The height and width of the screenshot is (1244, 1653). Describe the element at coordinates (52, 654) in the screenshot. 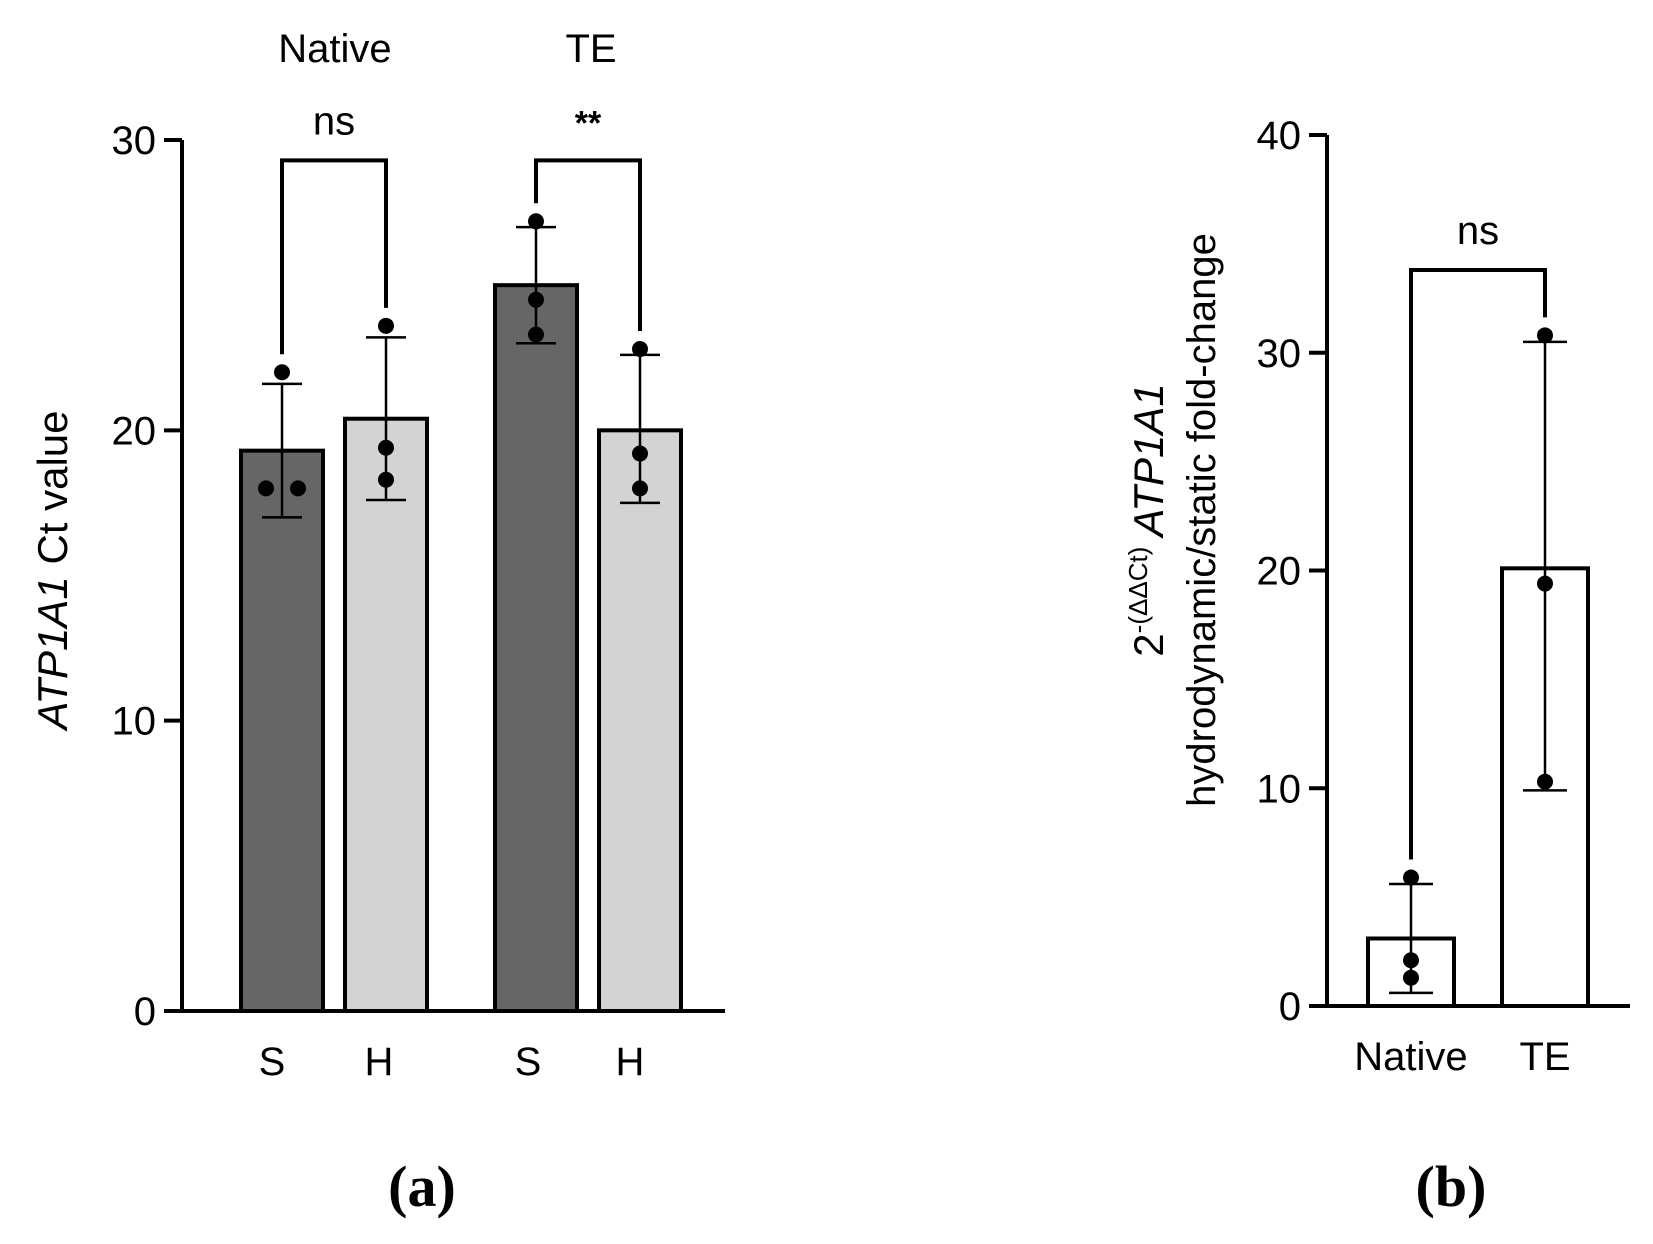

I see `a-y-axis-label-gene: ATP1A1` at that location.